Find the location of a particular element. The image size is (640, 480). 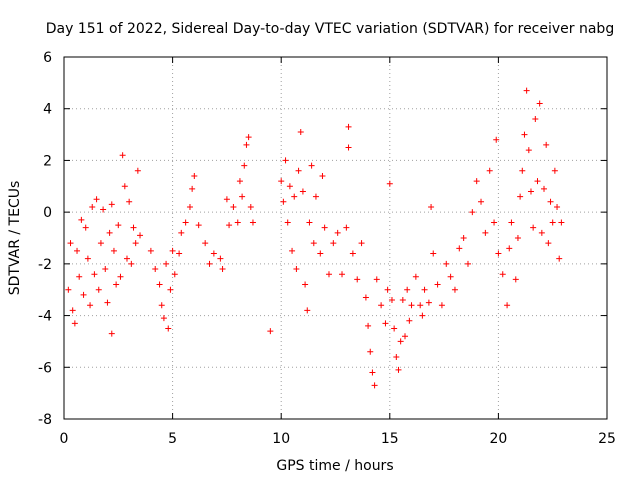

y-tick-label: -8 is located at coordinates (45, 420).